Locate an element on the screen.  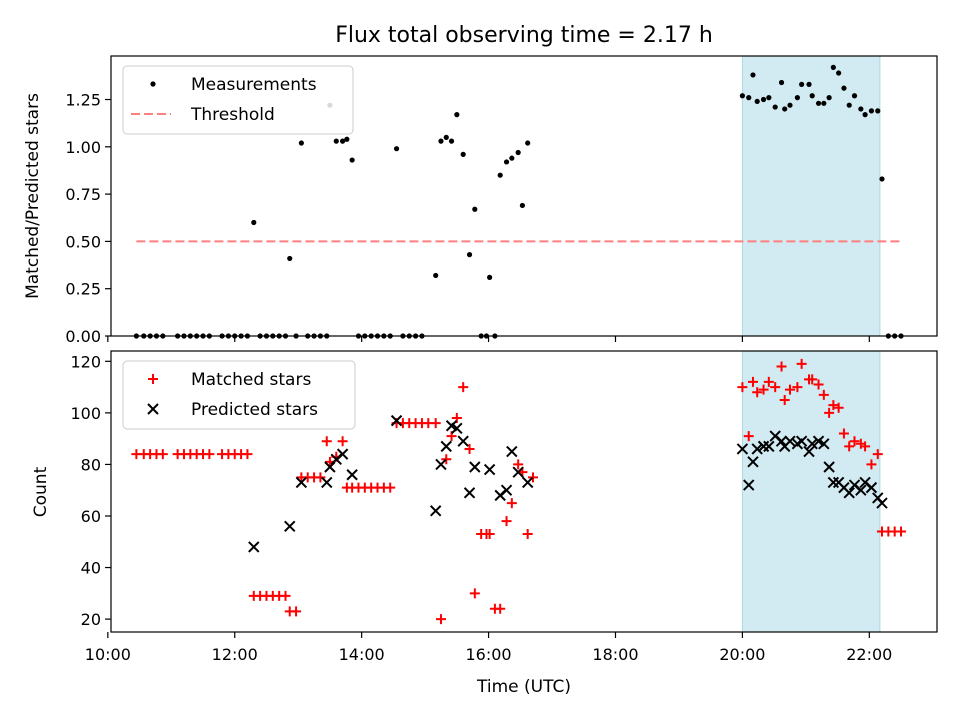
x-tick-label: 10:00 is located at coordinates (108, 654).